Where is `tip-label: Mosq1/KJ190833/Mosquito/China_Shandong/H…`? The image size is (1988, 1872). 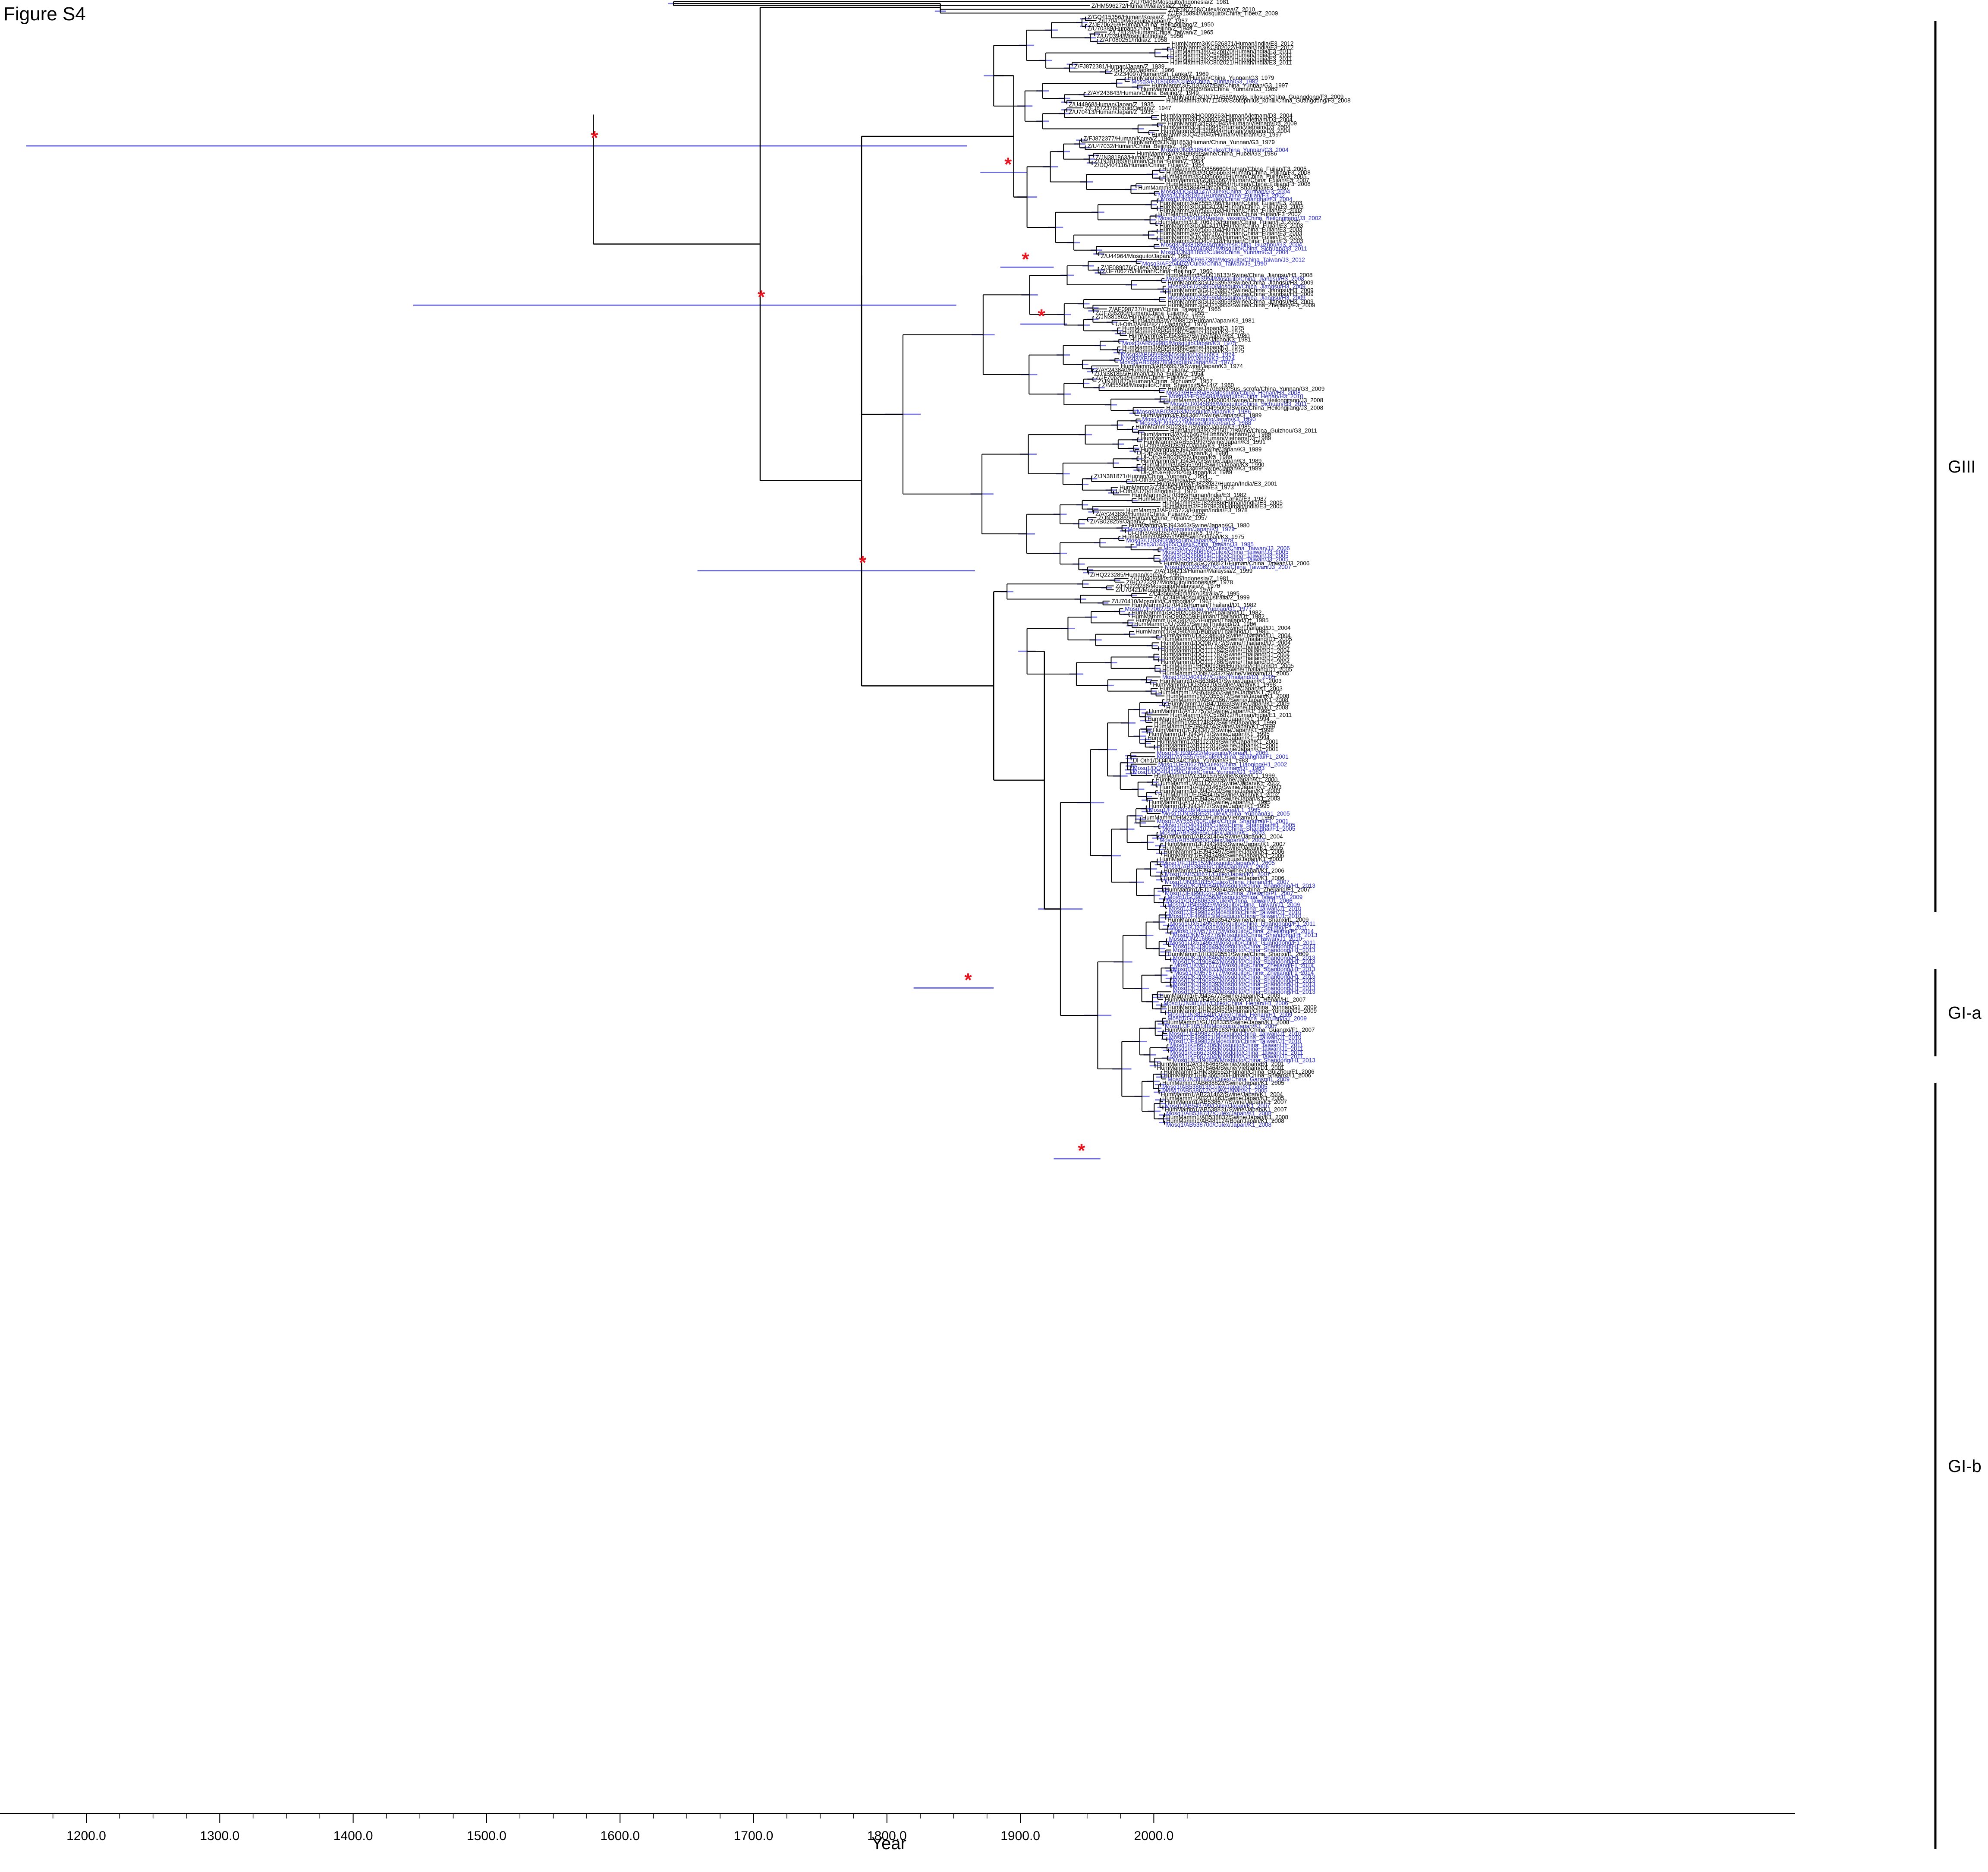
tip-label: Mosq1/KJ190833/Mosquito/China_Shandong/H… is located at coordinates (1244, 969).